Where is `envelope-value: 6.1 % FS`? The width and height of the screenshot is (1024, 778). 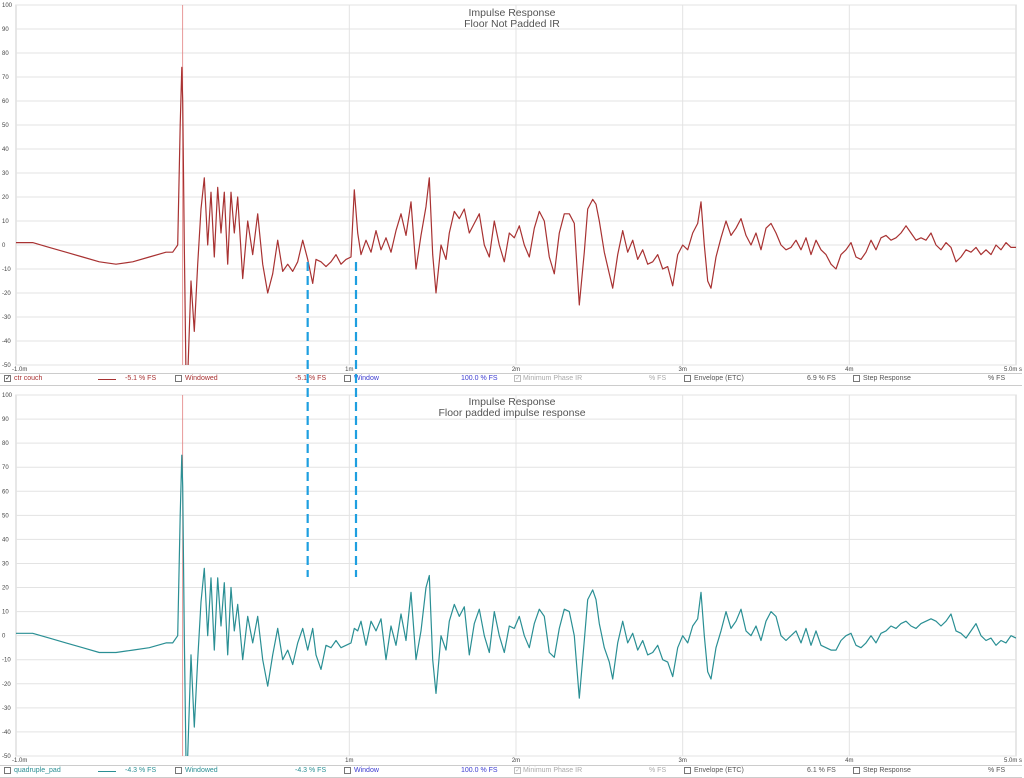 envelope-value: 6.1 % FS is located at coordinates (821, 770).